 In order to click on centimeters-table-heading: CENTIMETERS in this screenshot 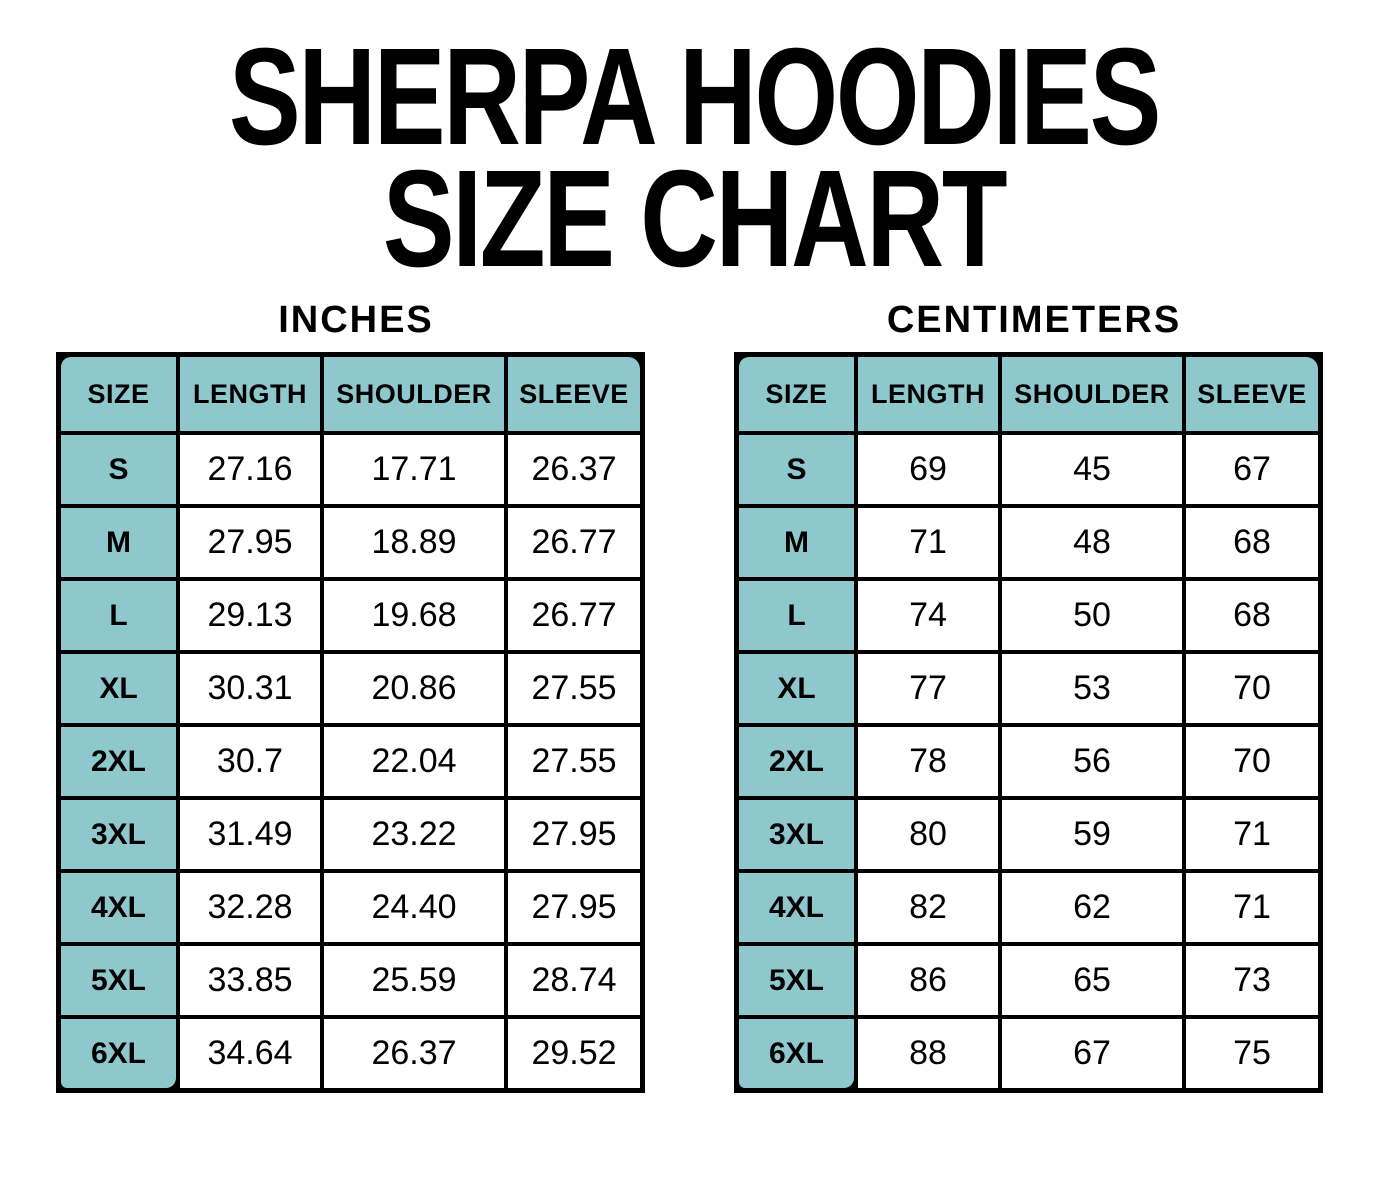, I will do `click(1034, 320)`.